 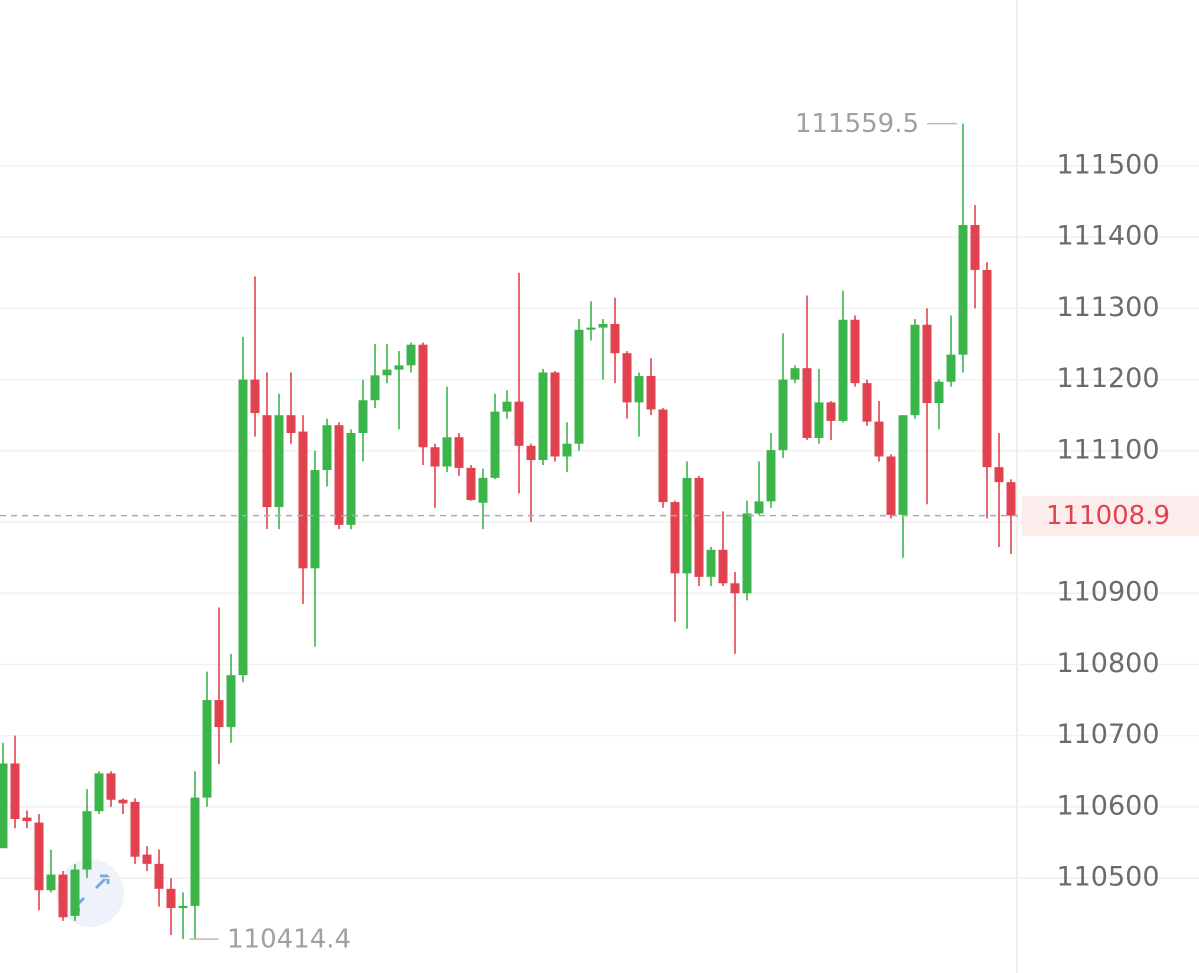 What do you see at coordinates (1107, 805) in the screenshot?
I see `y-tick-label: 110600` at bounding box center [1107, 805].